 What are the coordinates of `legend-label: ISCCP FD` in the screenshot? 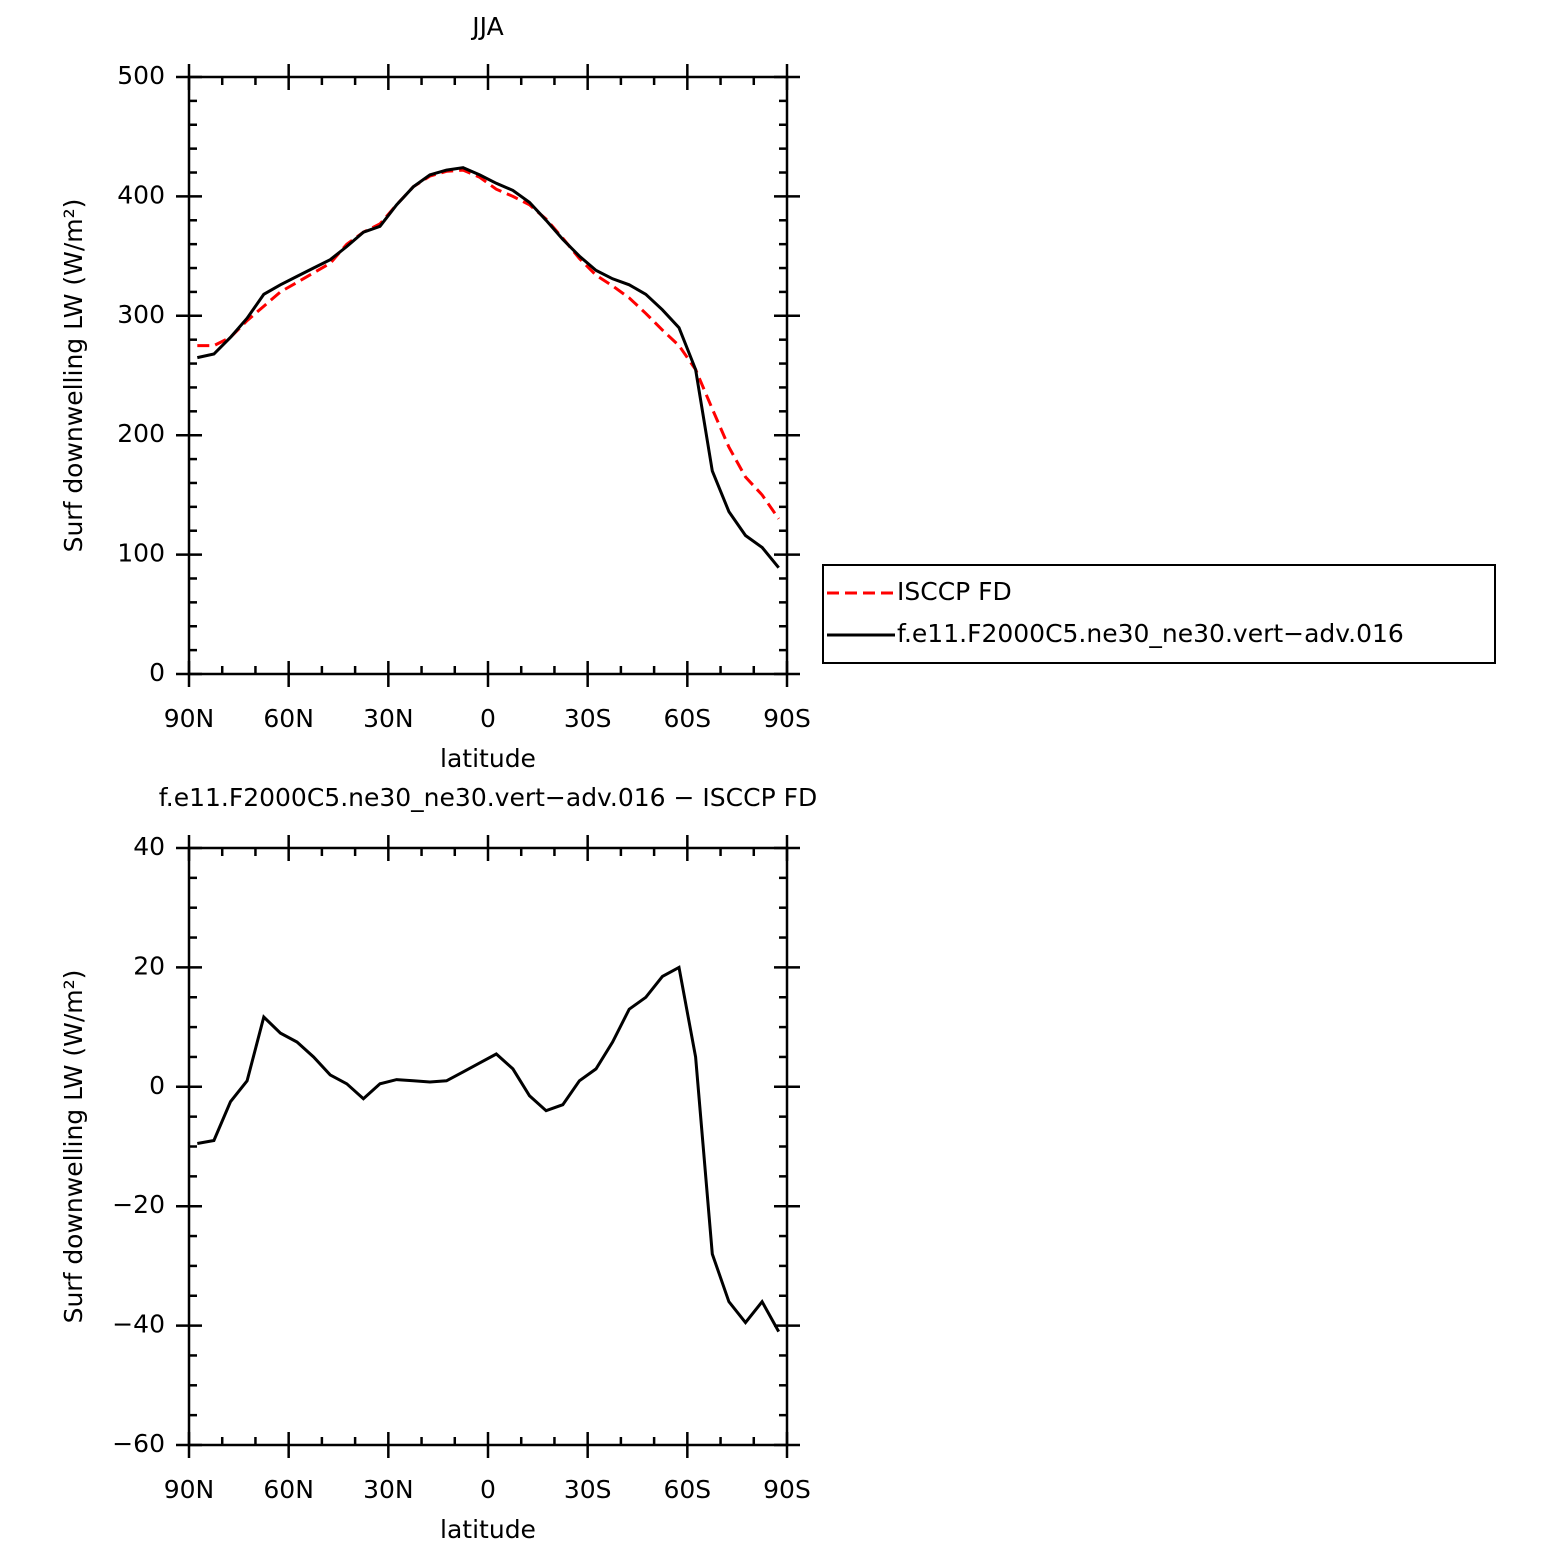 It's located at (954, 591).